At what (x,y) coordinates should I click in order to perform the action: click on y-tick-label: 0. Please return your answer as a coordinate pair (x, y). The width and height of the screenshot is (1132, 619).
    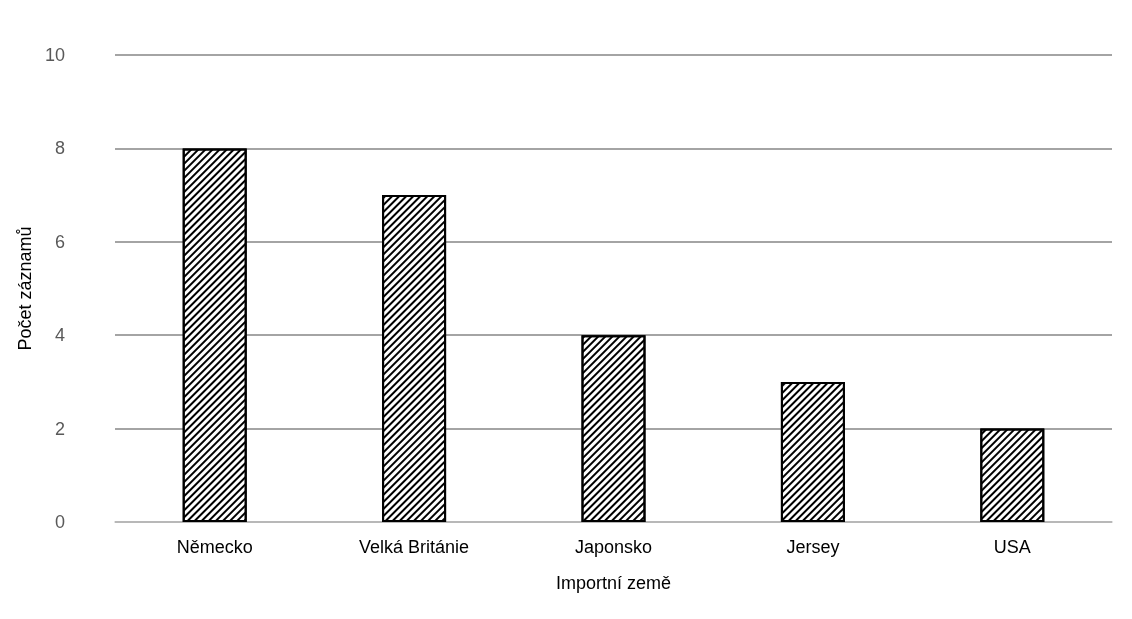
    Looking at the image, I should click on (59, 522).